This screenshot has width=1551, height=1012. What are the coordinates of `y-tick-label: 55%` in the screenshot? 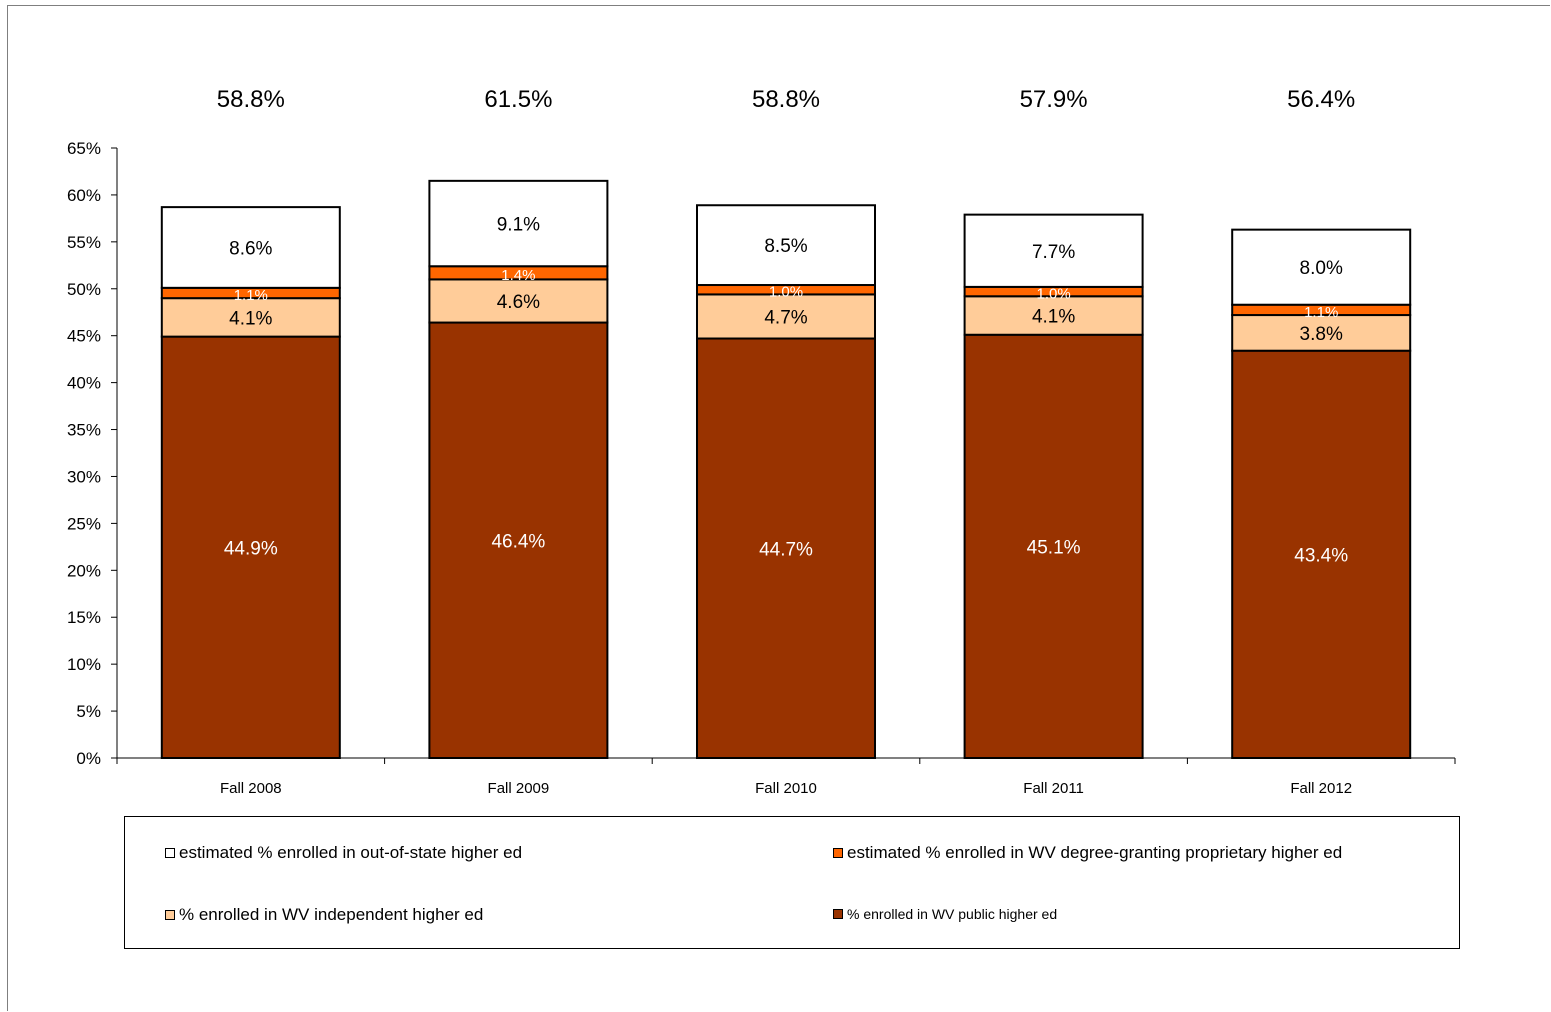 It's located at (84, 242).